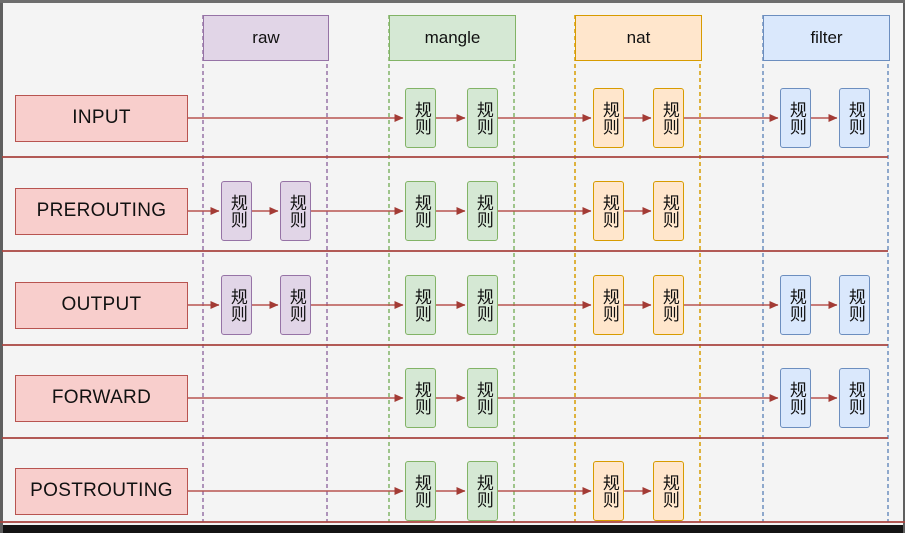  What do you see at coordinates (452, 38) in the screenshot?
I see `table-header-mangle: mangle` at bounding box center [452, 38].